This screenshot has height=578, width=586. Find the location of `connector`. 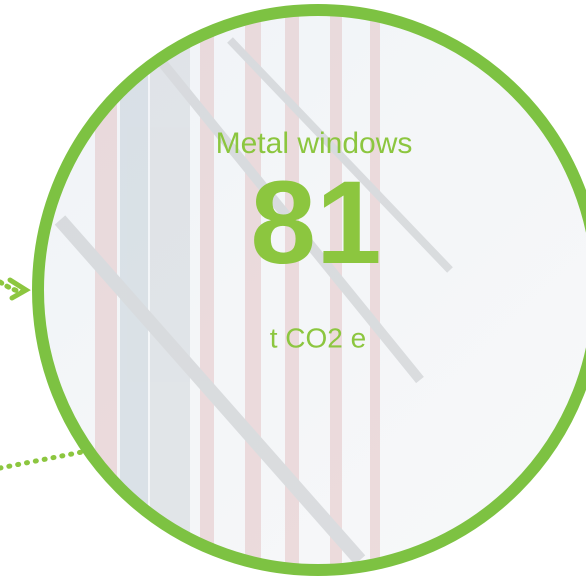

connector is located at coordinates (42, 460).